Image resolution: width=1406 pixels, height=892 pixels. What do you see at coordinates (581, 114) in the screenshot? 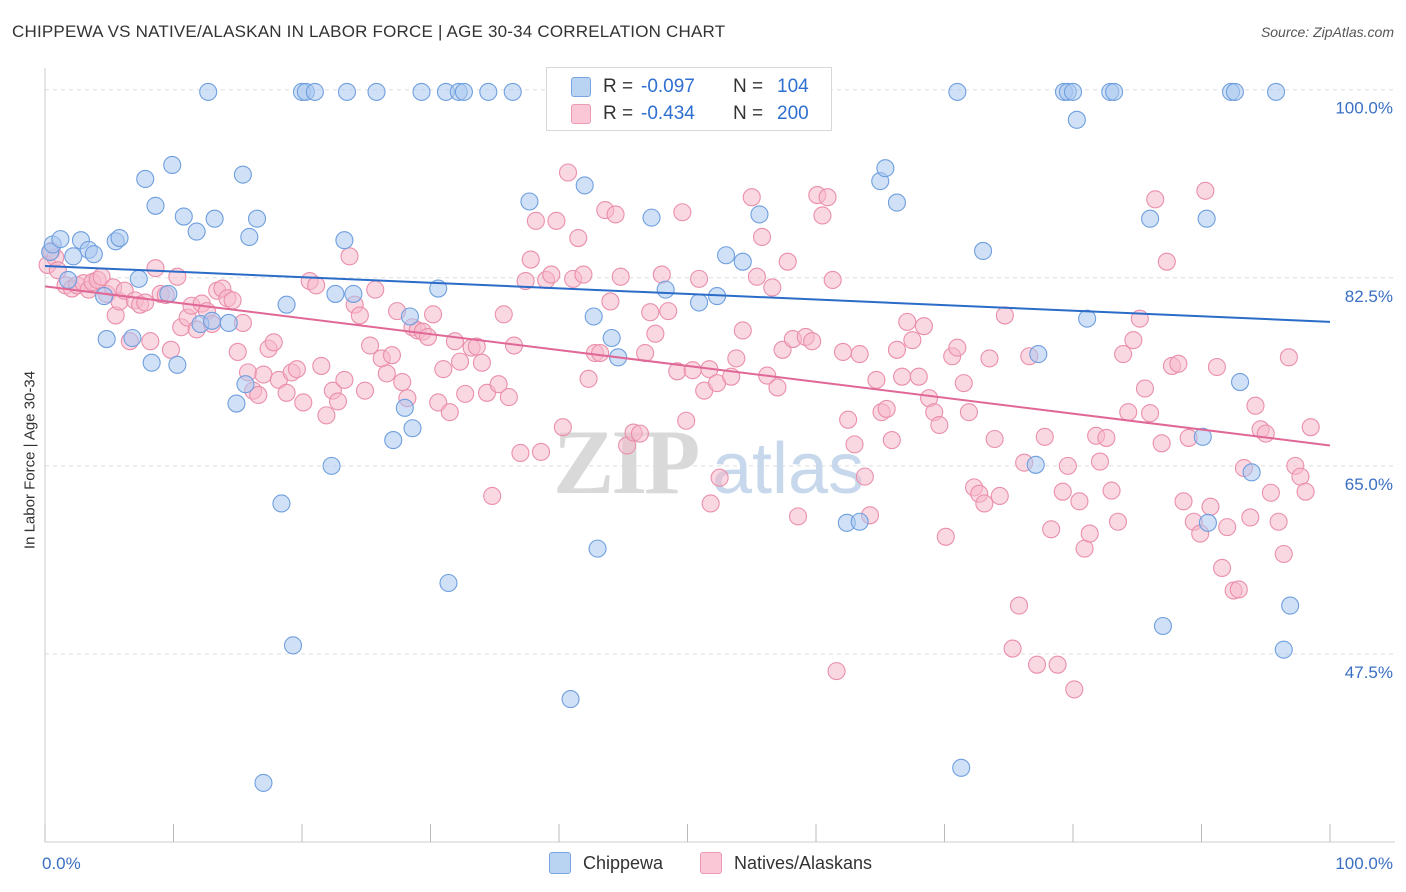
I see `natives-swatch` at bounding box center [581, 114].